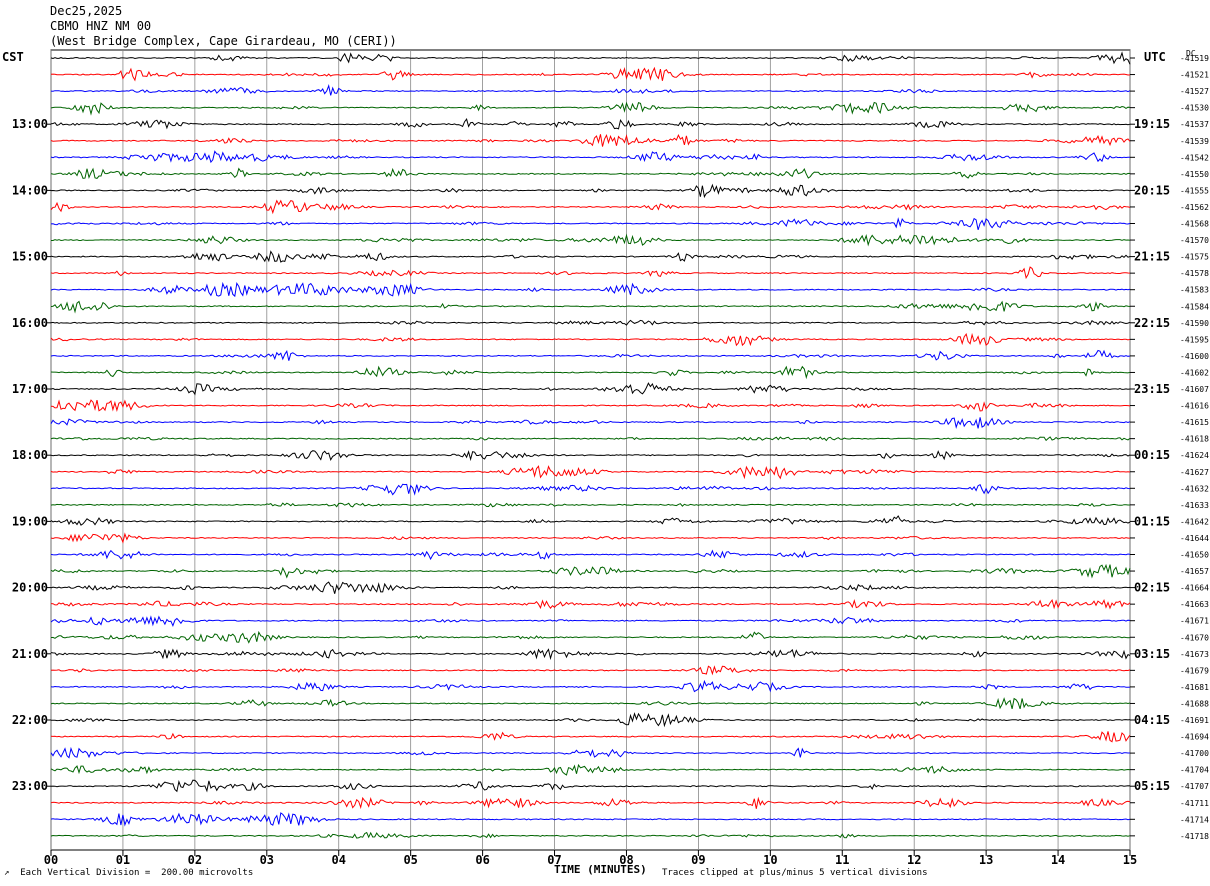 Image resolution: width=1210 pixels, height=886 pixels. Describe the element at coordinates (914, 860) in the screenshot. I see `x-tick-label: 12` at that location.